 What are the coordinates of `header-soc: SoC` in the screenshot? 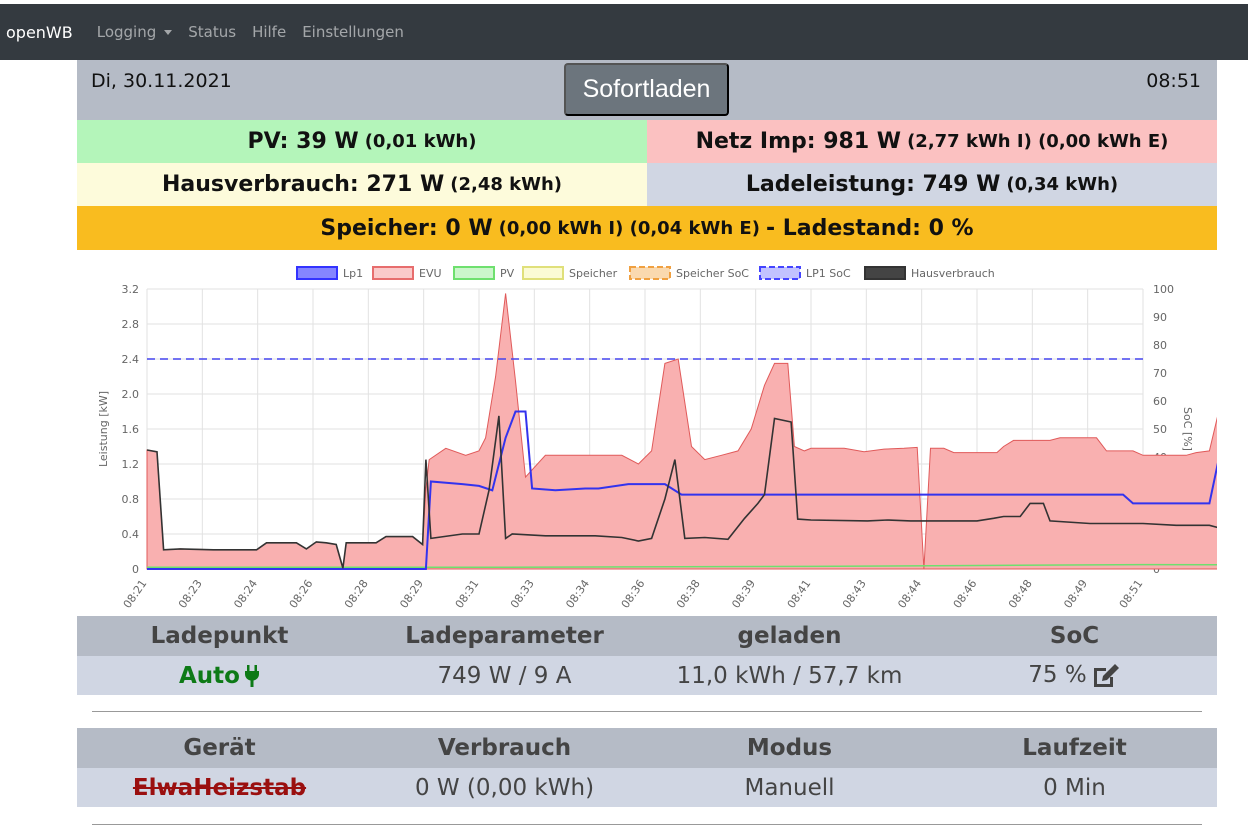 It's located at (1074, 636).